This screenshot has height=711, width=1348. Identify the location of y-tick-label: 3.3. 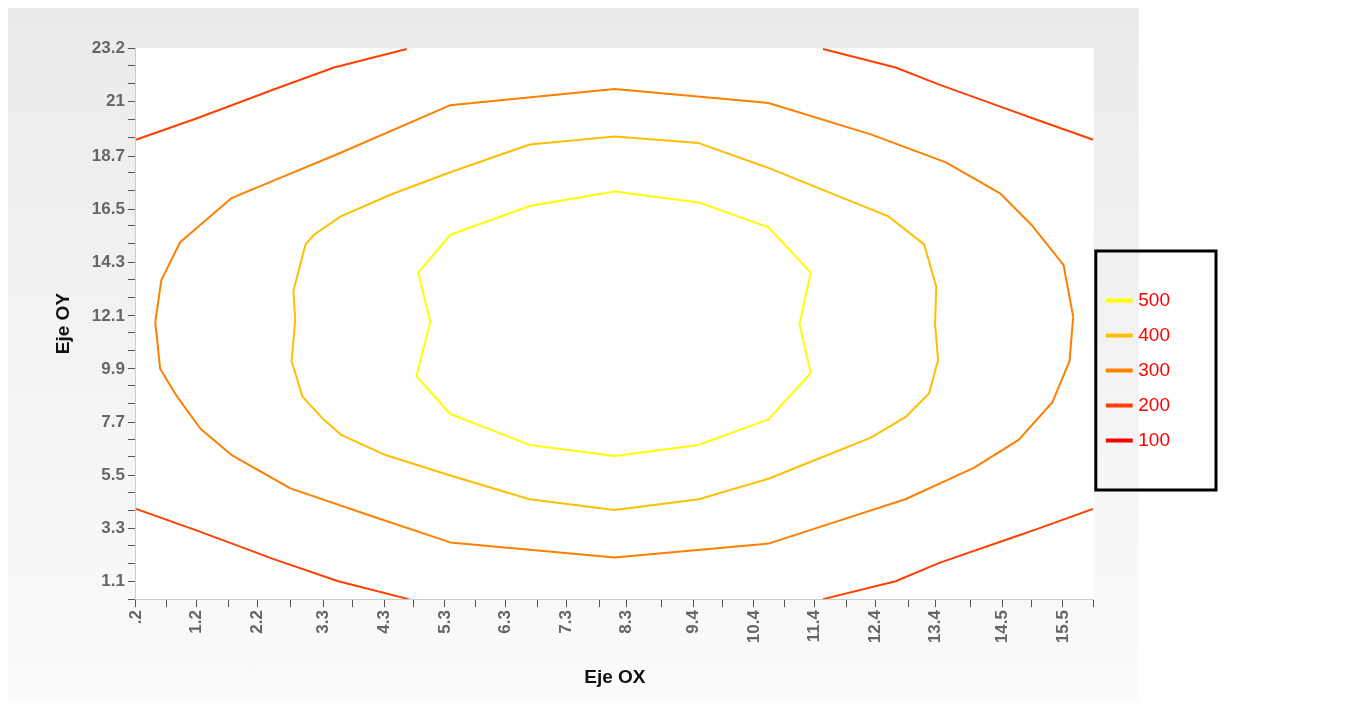
(113, 527).